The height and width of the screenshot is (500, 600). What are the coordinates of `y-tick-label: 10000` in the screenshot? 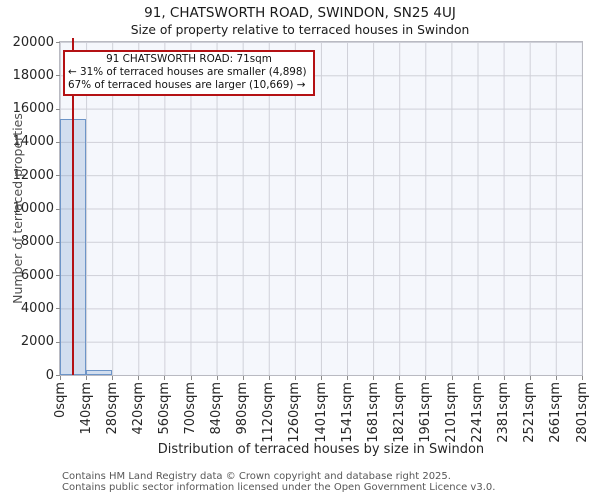 It's located at (33, 208).